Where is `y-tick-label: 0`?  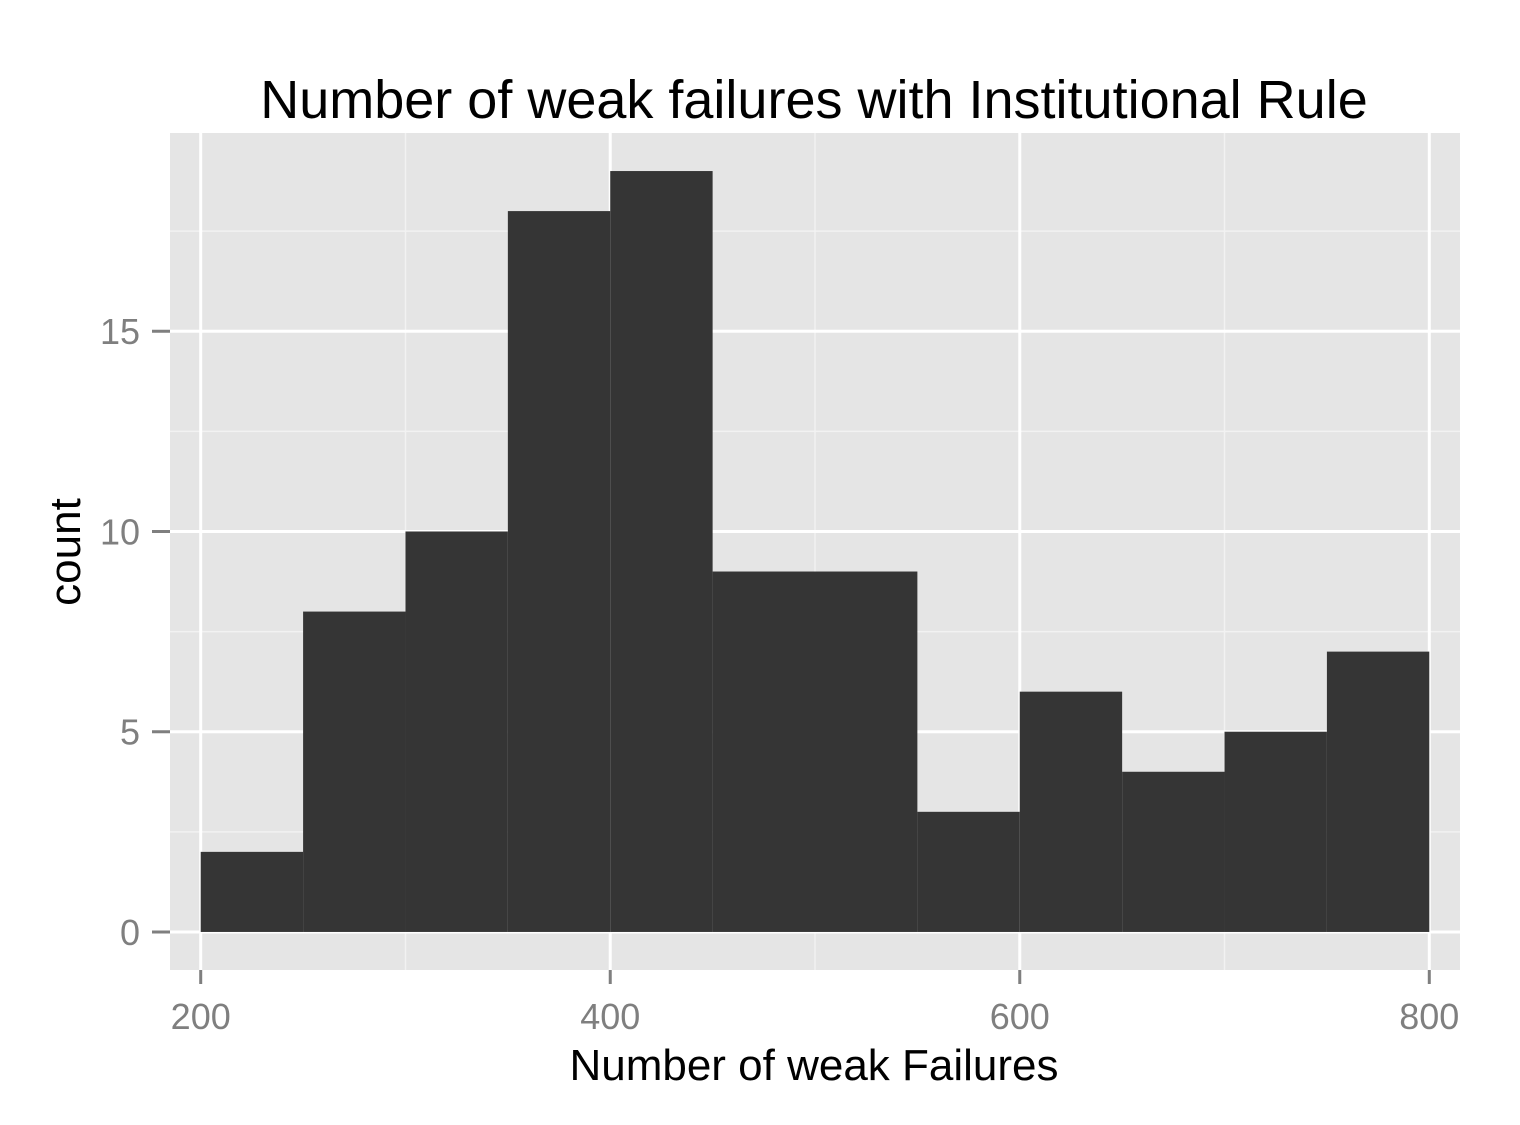 y-tick-label: 0 is located at coordinates (130, 932).